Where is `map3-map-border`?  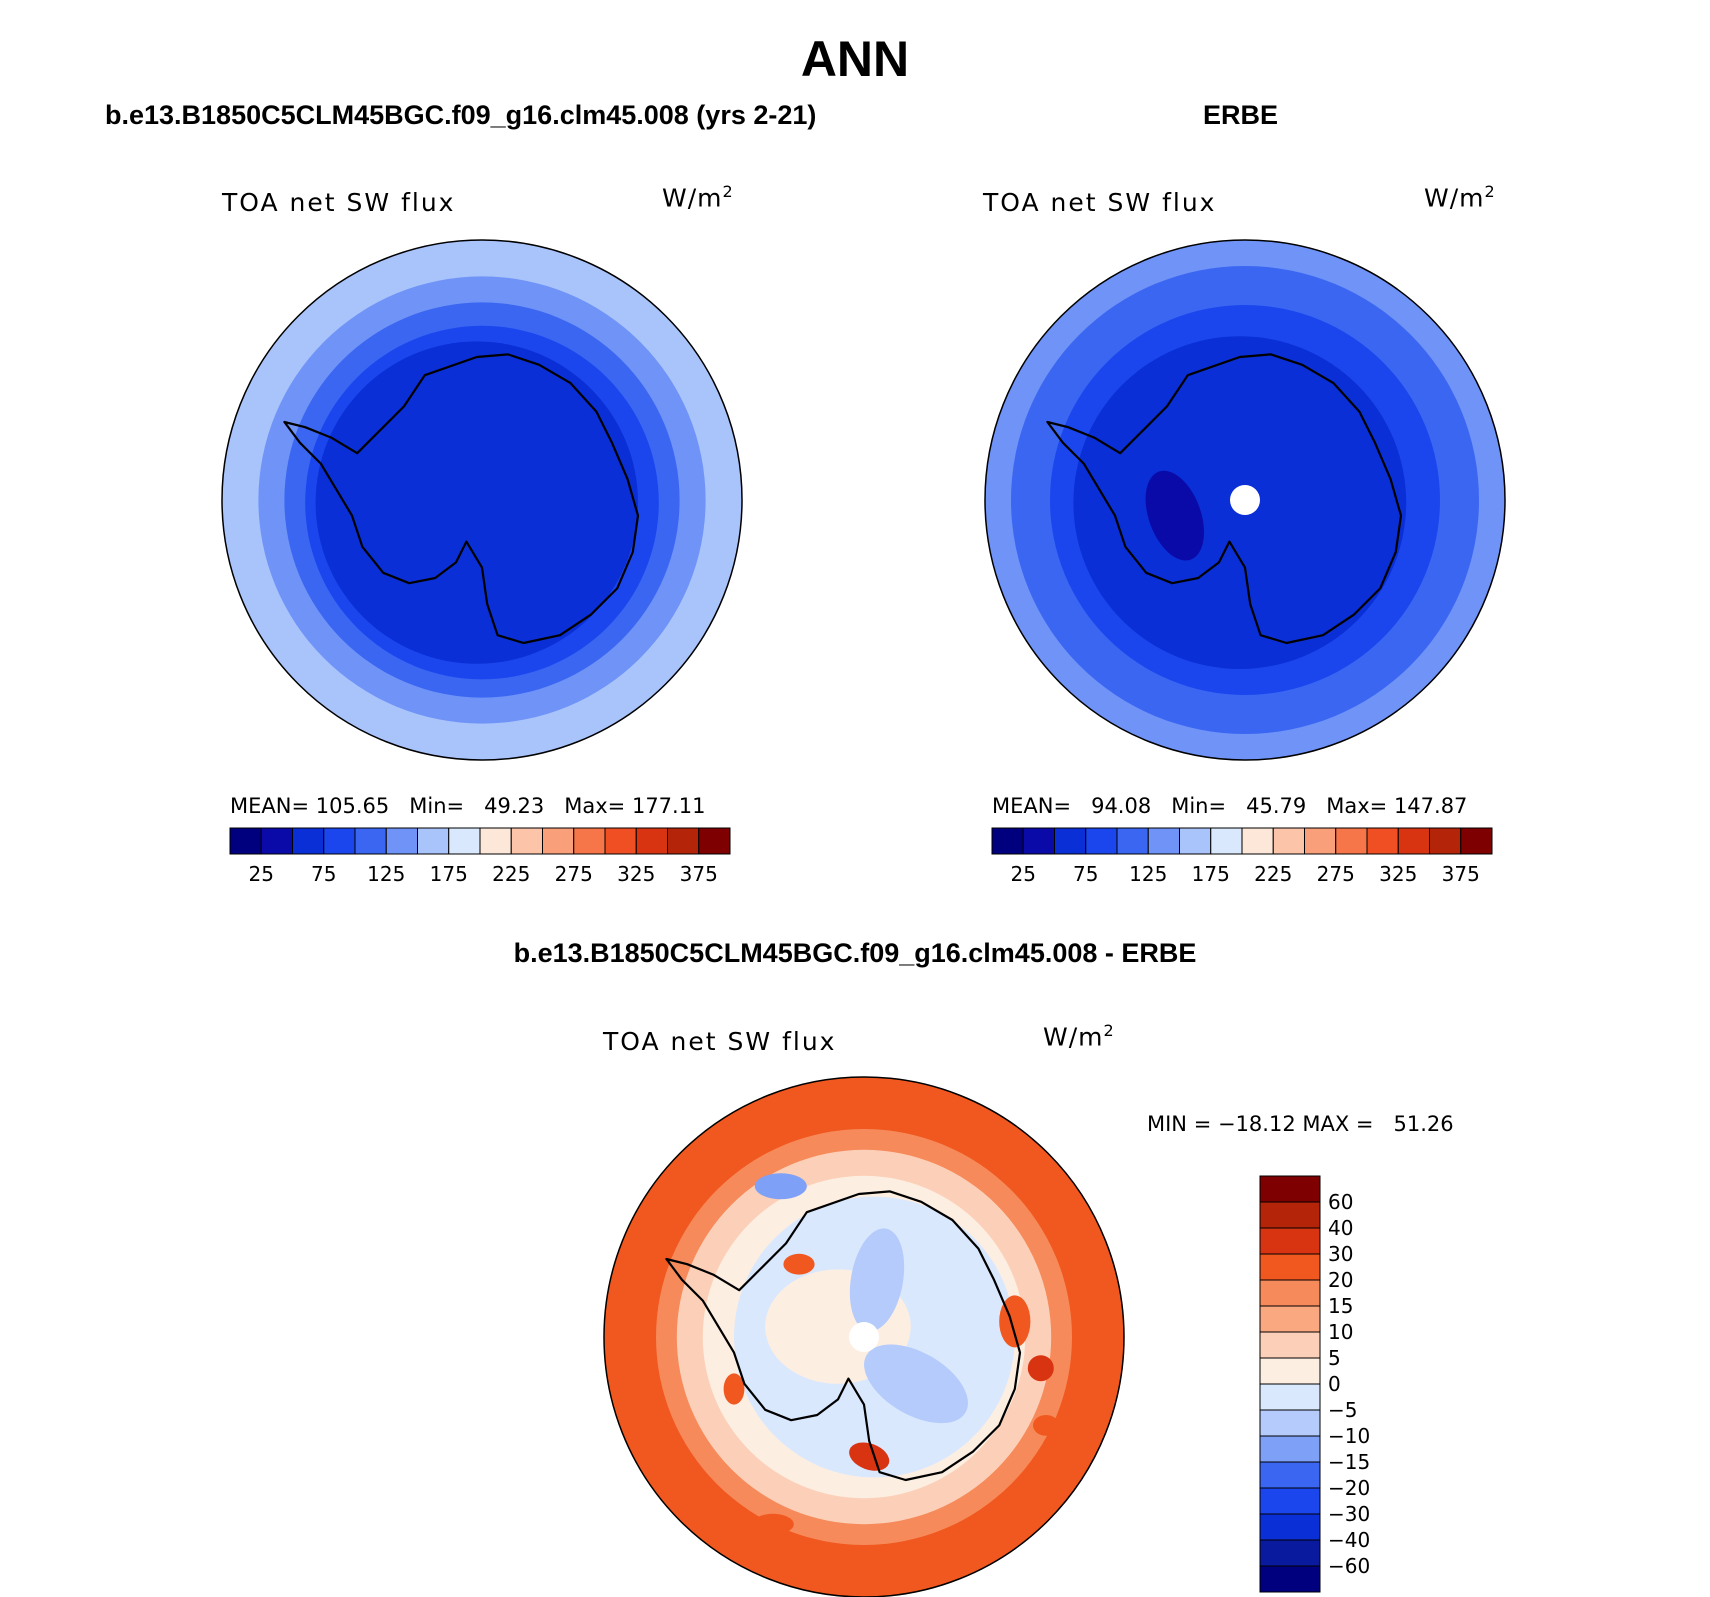 map3-map-border is located at coordinates (864, 1336).